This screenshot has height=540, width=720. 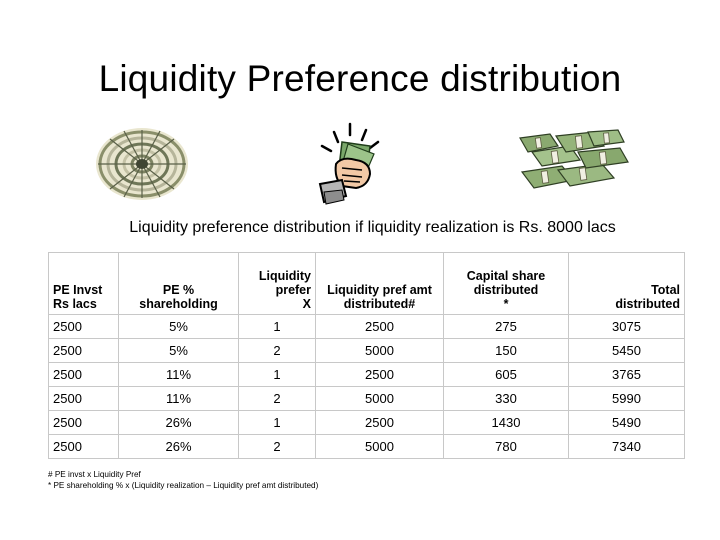 What do you see at coordinates (626, 446) in the screenshot?
I see `table-cell: 7340` at bounding box center [626, 446].